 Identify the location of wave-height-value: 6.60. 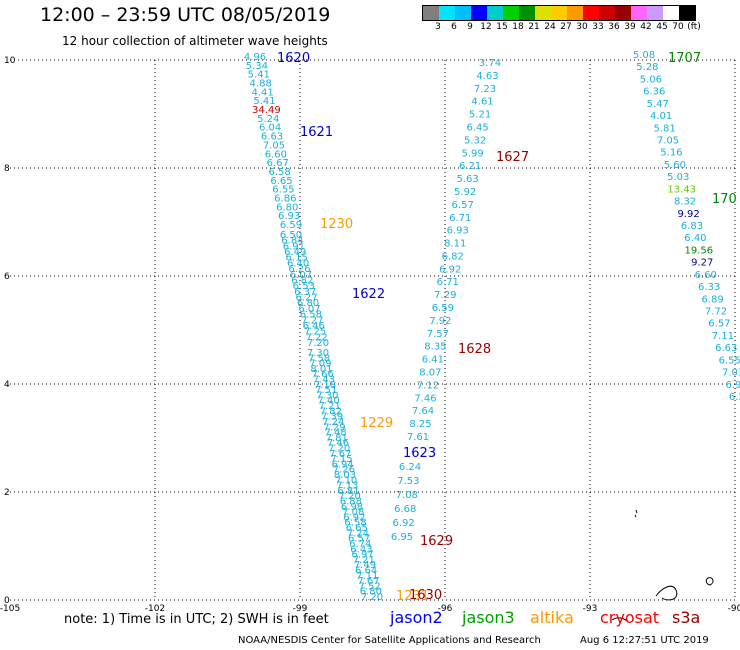
(276, 154).